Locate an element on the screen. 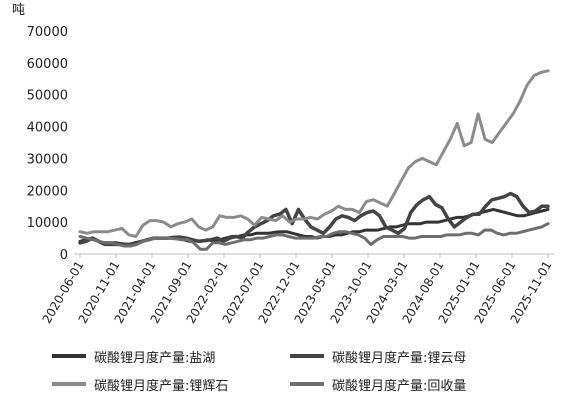 This screenshot has width=564, height=404. y-tick-label: 20000 is located at coordinates (47, 191).